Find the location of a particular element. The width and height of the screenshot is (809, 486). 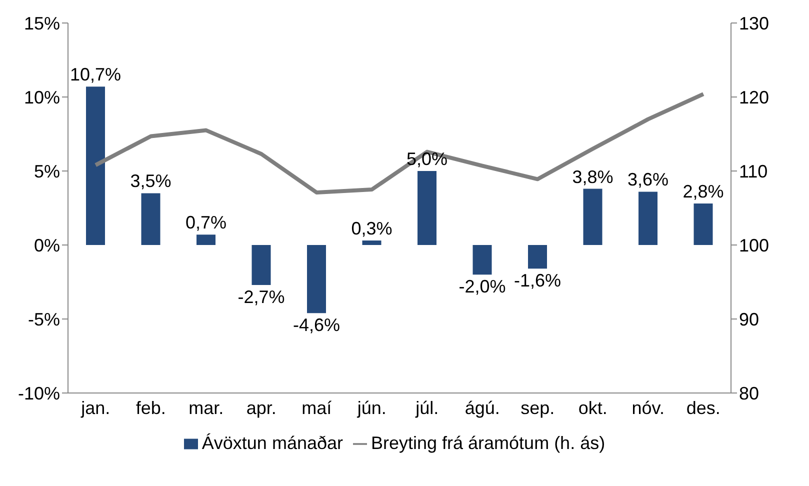

x-tick-label: jún. is located at coordinates (371, 408).